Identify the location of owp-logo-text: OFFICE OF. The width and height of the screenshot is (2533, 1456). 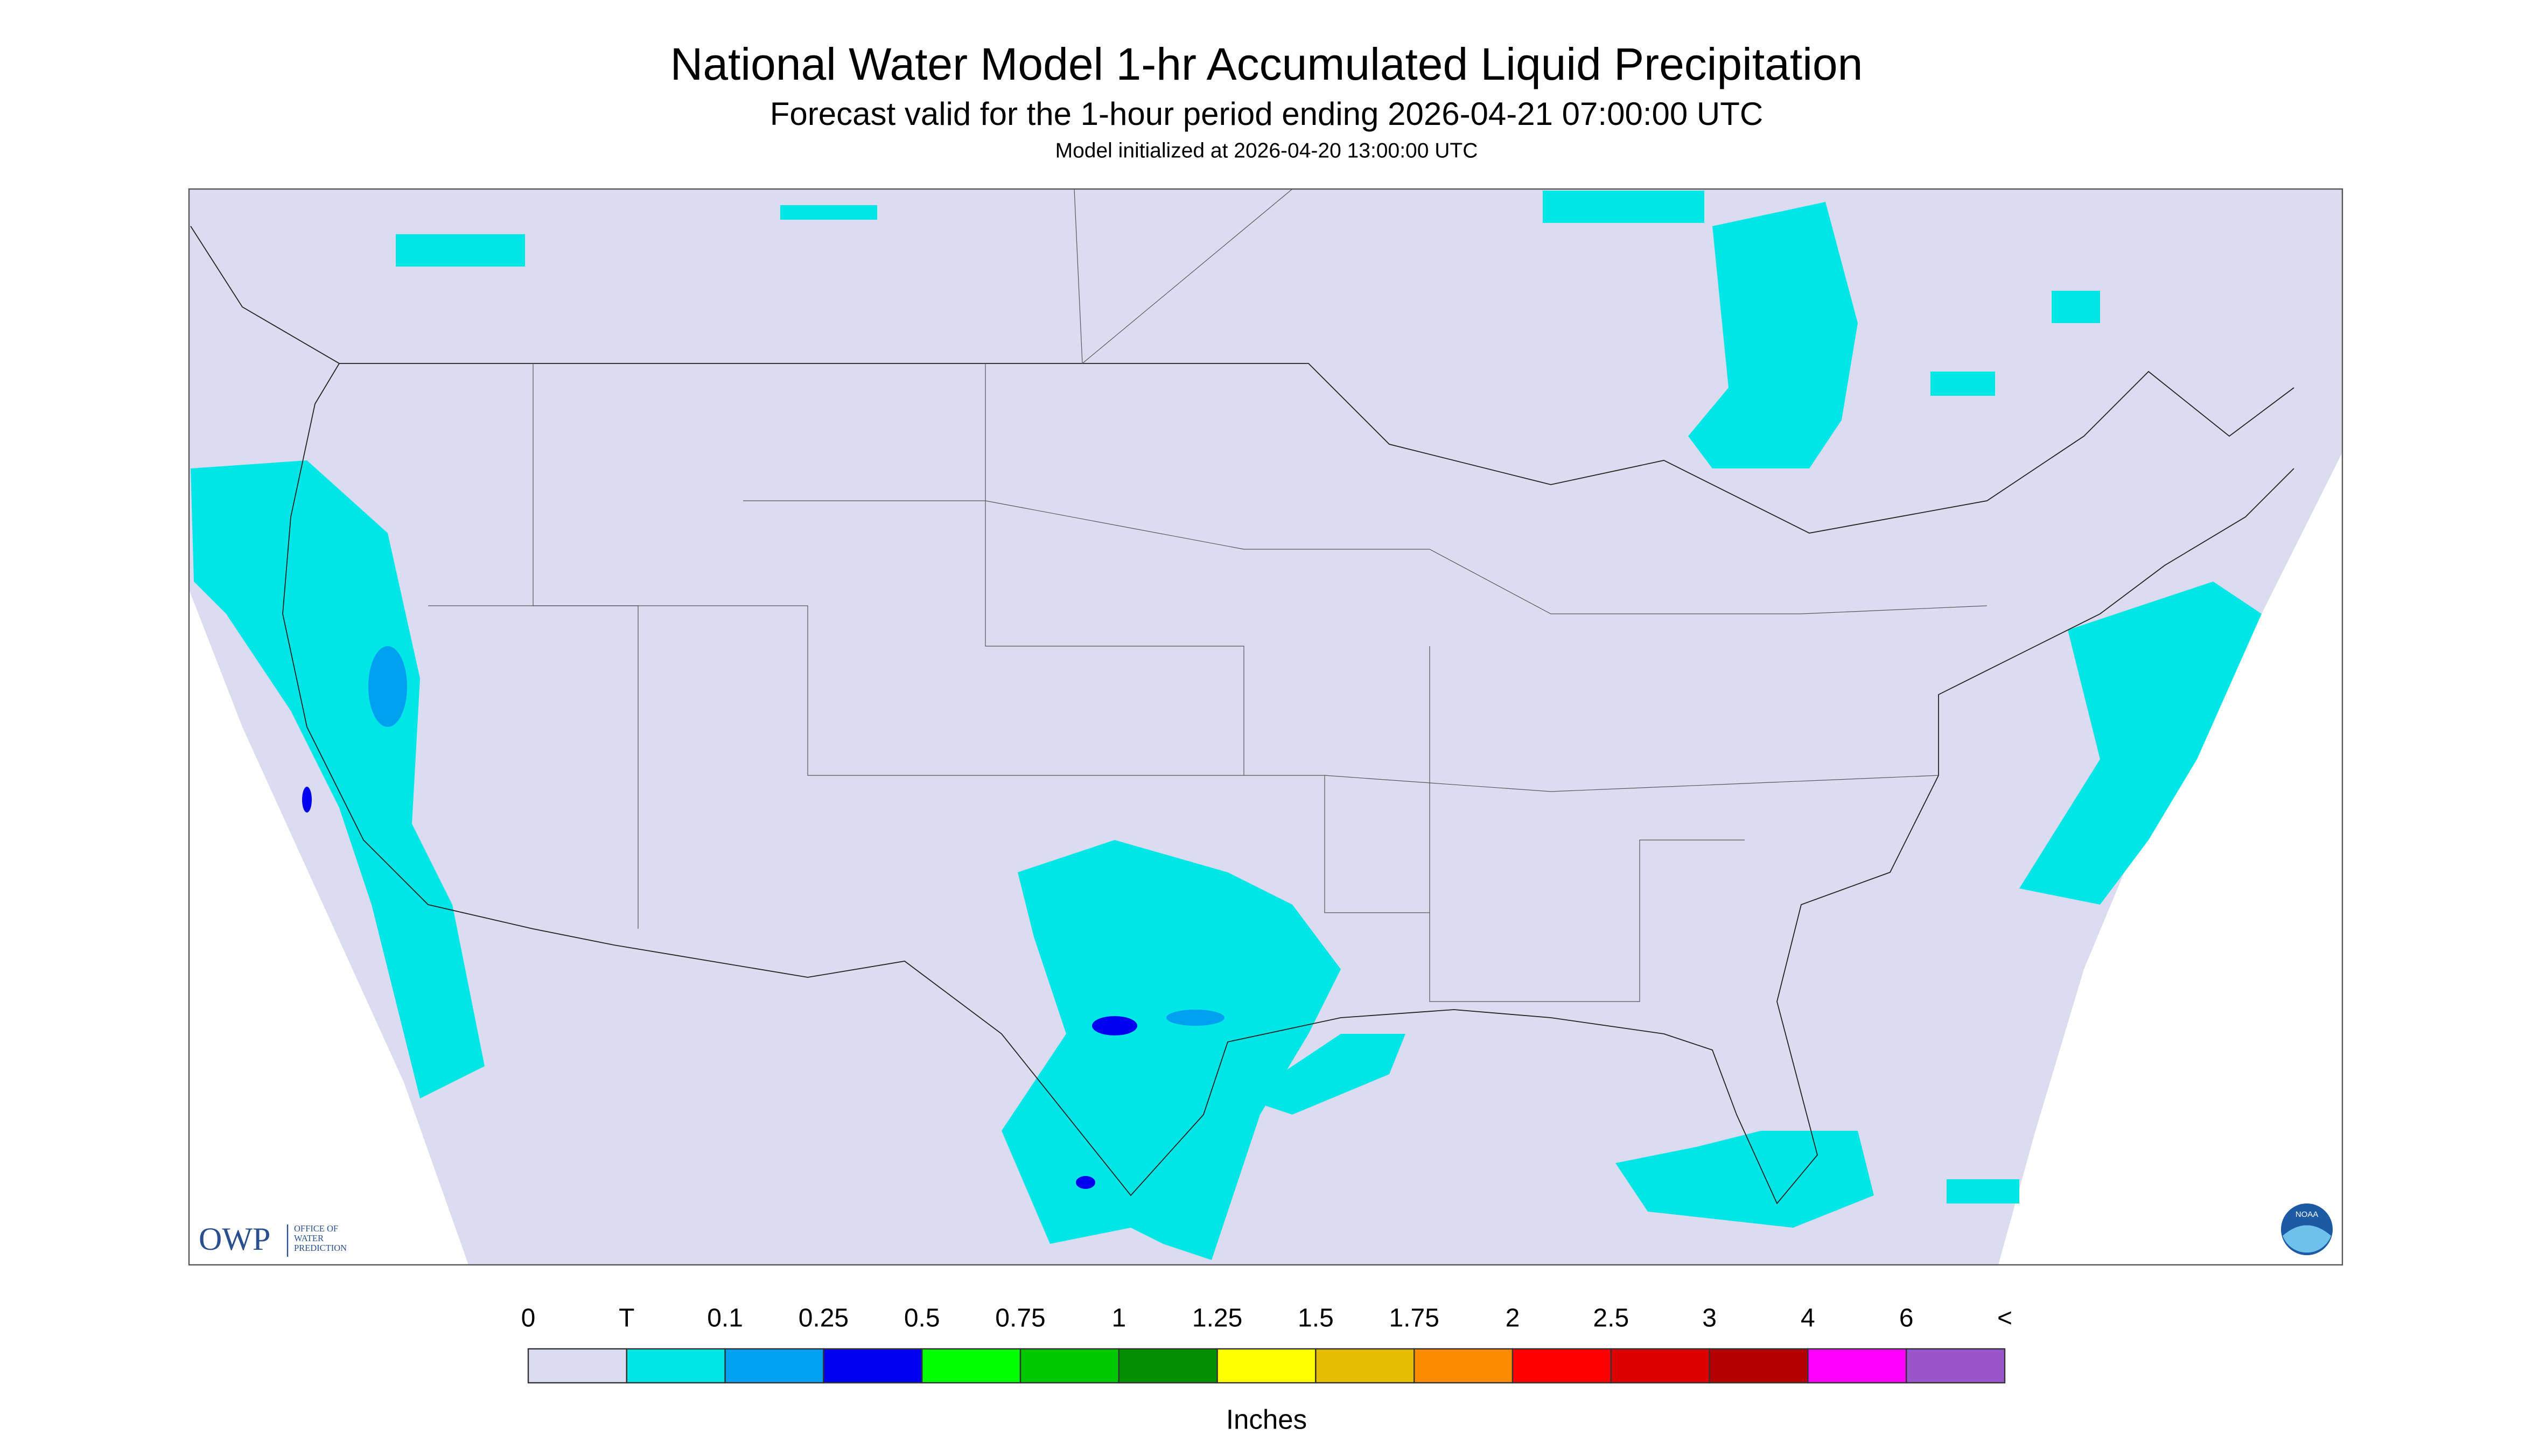
(316, 1228).